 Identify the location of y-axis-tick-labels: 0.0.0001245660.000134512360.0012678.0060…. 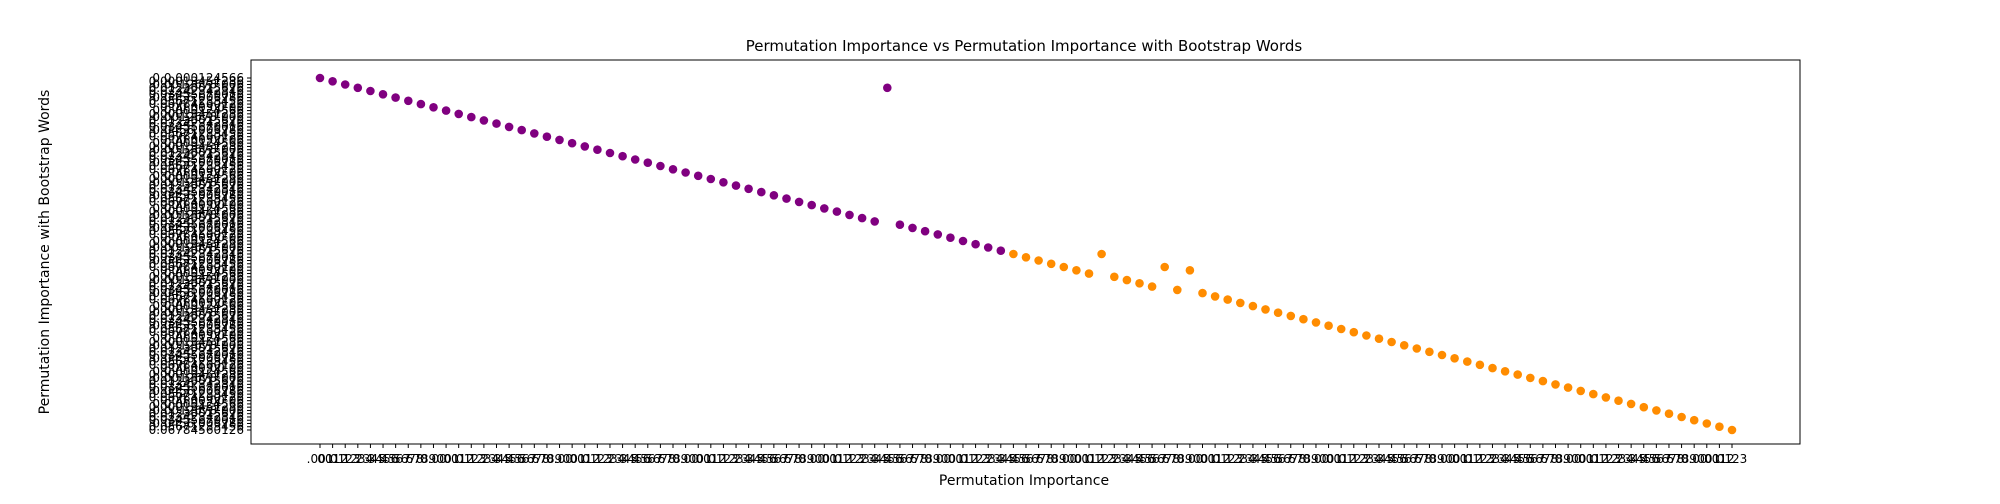
(196, 254).